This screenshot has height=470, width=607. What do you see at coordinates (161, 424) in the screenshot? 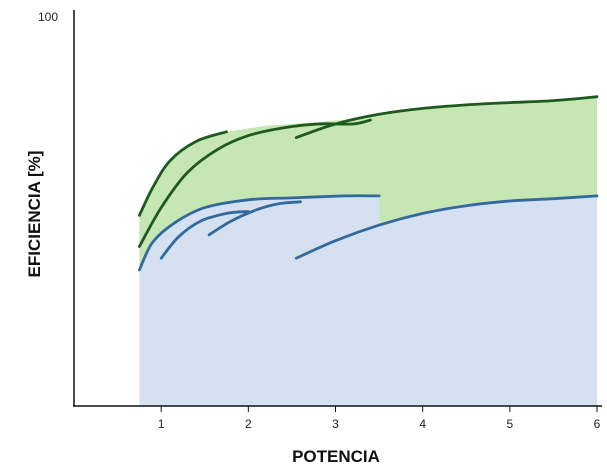
I see `x-tick-label-1: 1` at bounding box center [161, 424].